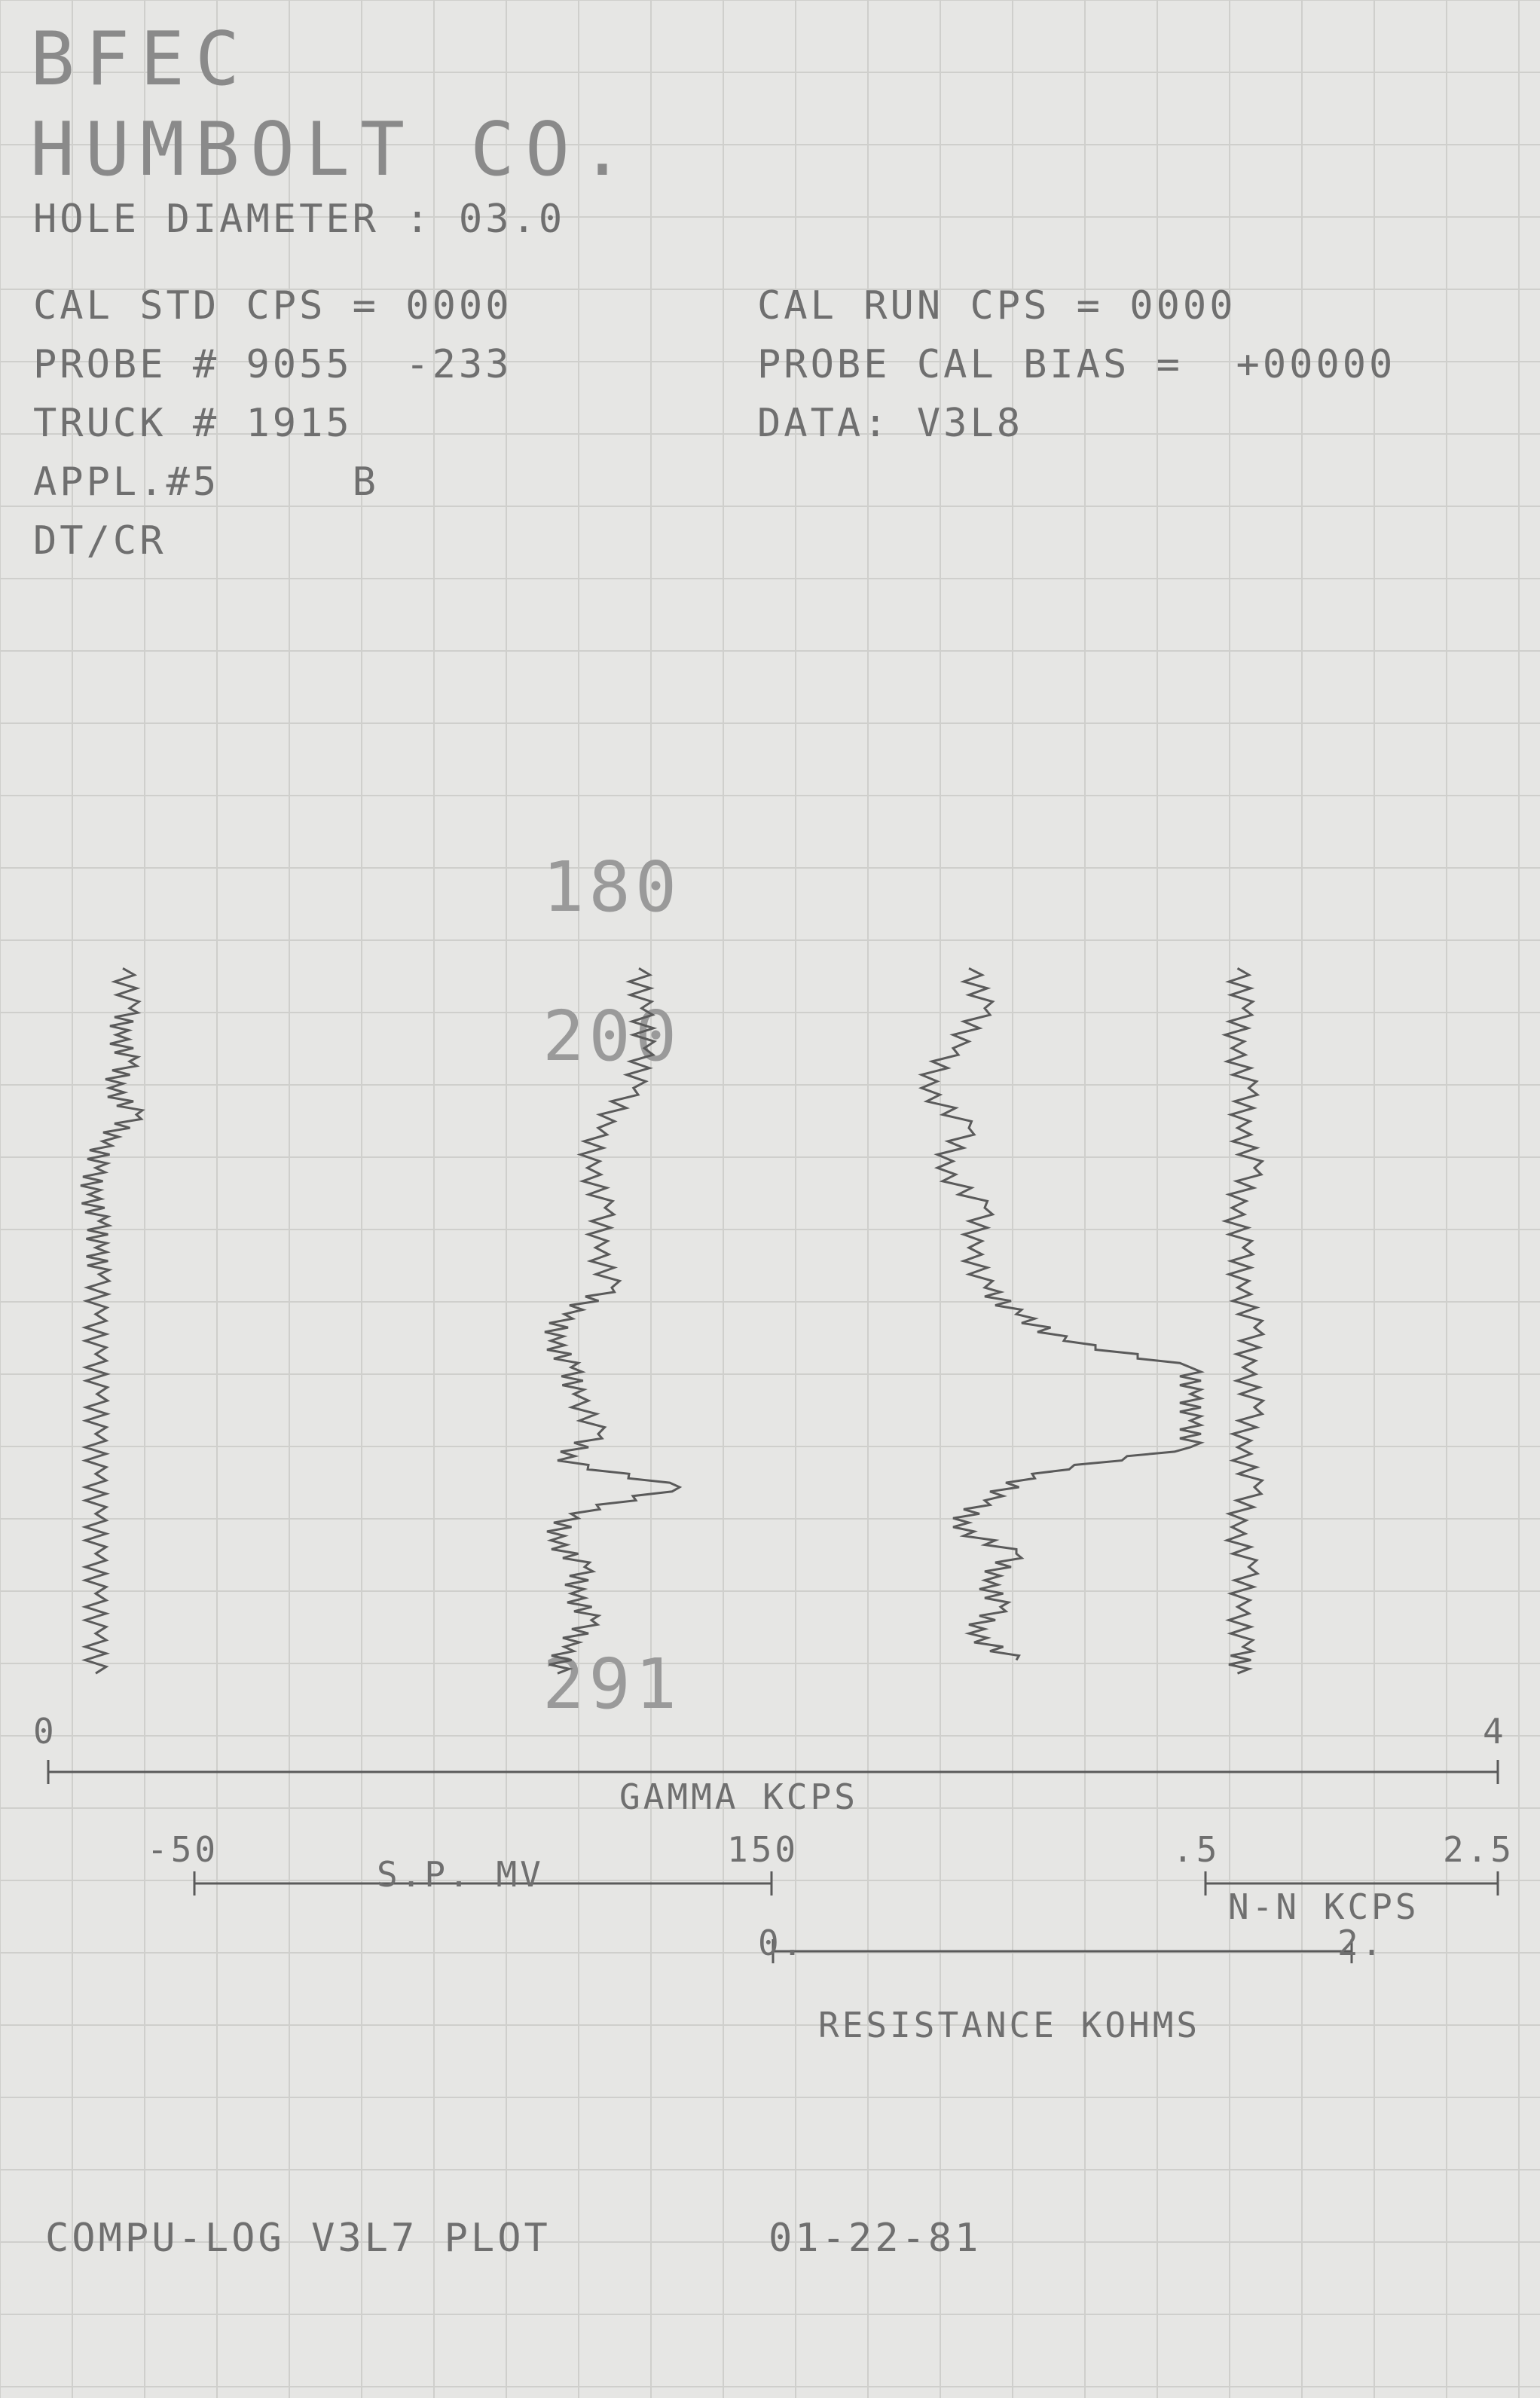  What do you see at coordinates (1479, 1849) in the screenshot?
I see `nn-max-label: 2.5` at bounding box center [1479, 1849].